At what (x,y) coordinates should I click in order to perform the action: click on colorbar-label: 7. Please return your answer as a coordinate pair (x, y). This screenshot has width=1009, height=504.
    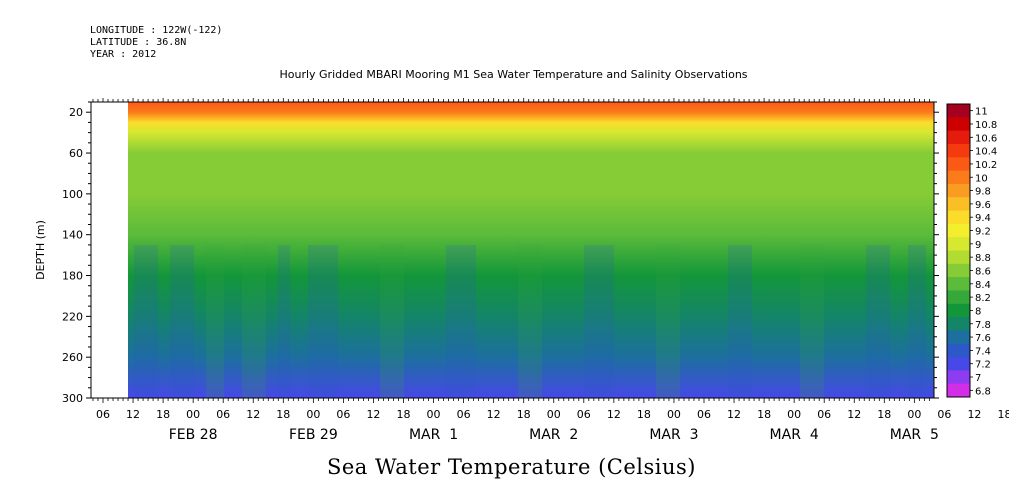
    Looking at the image, I should click on (978, 378).